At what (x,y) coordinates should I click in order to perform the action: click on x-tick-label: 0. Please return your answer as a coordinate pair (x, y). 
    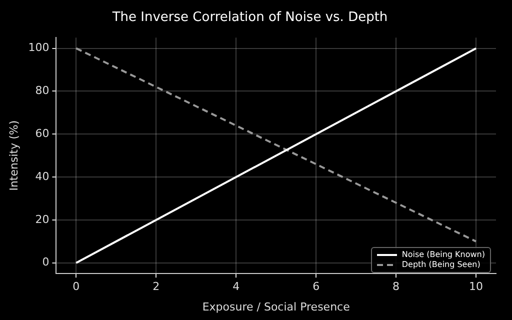
    Looking at the image, I should click on (76, 287).